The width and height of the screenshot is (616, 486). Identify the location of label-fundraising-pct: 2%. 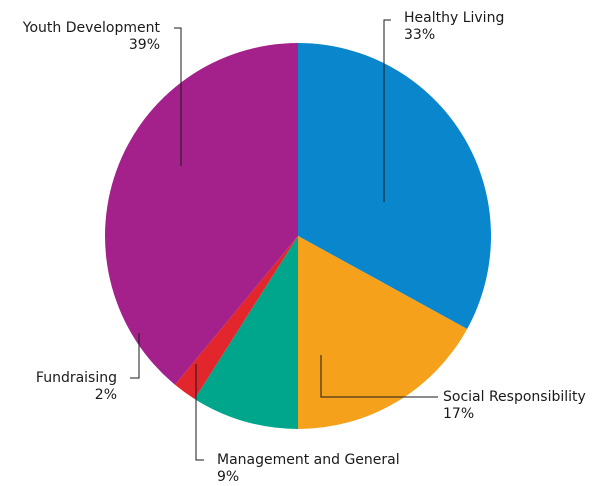
(105, 395).